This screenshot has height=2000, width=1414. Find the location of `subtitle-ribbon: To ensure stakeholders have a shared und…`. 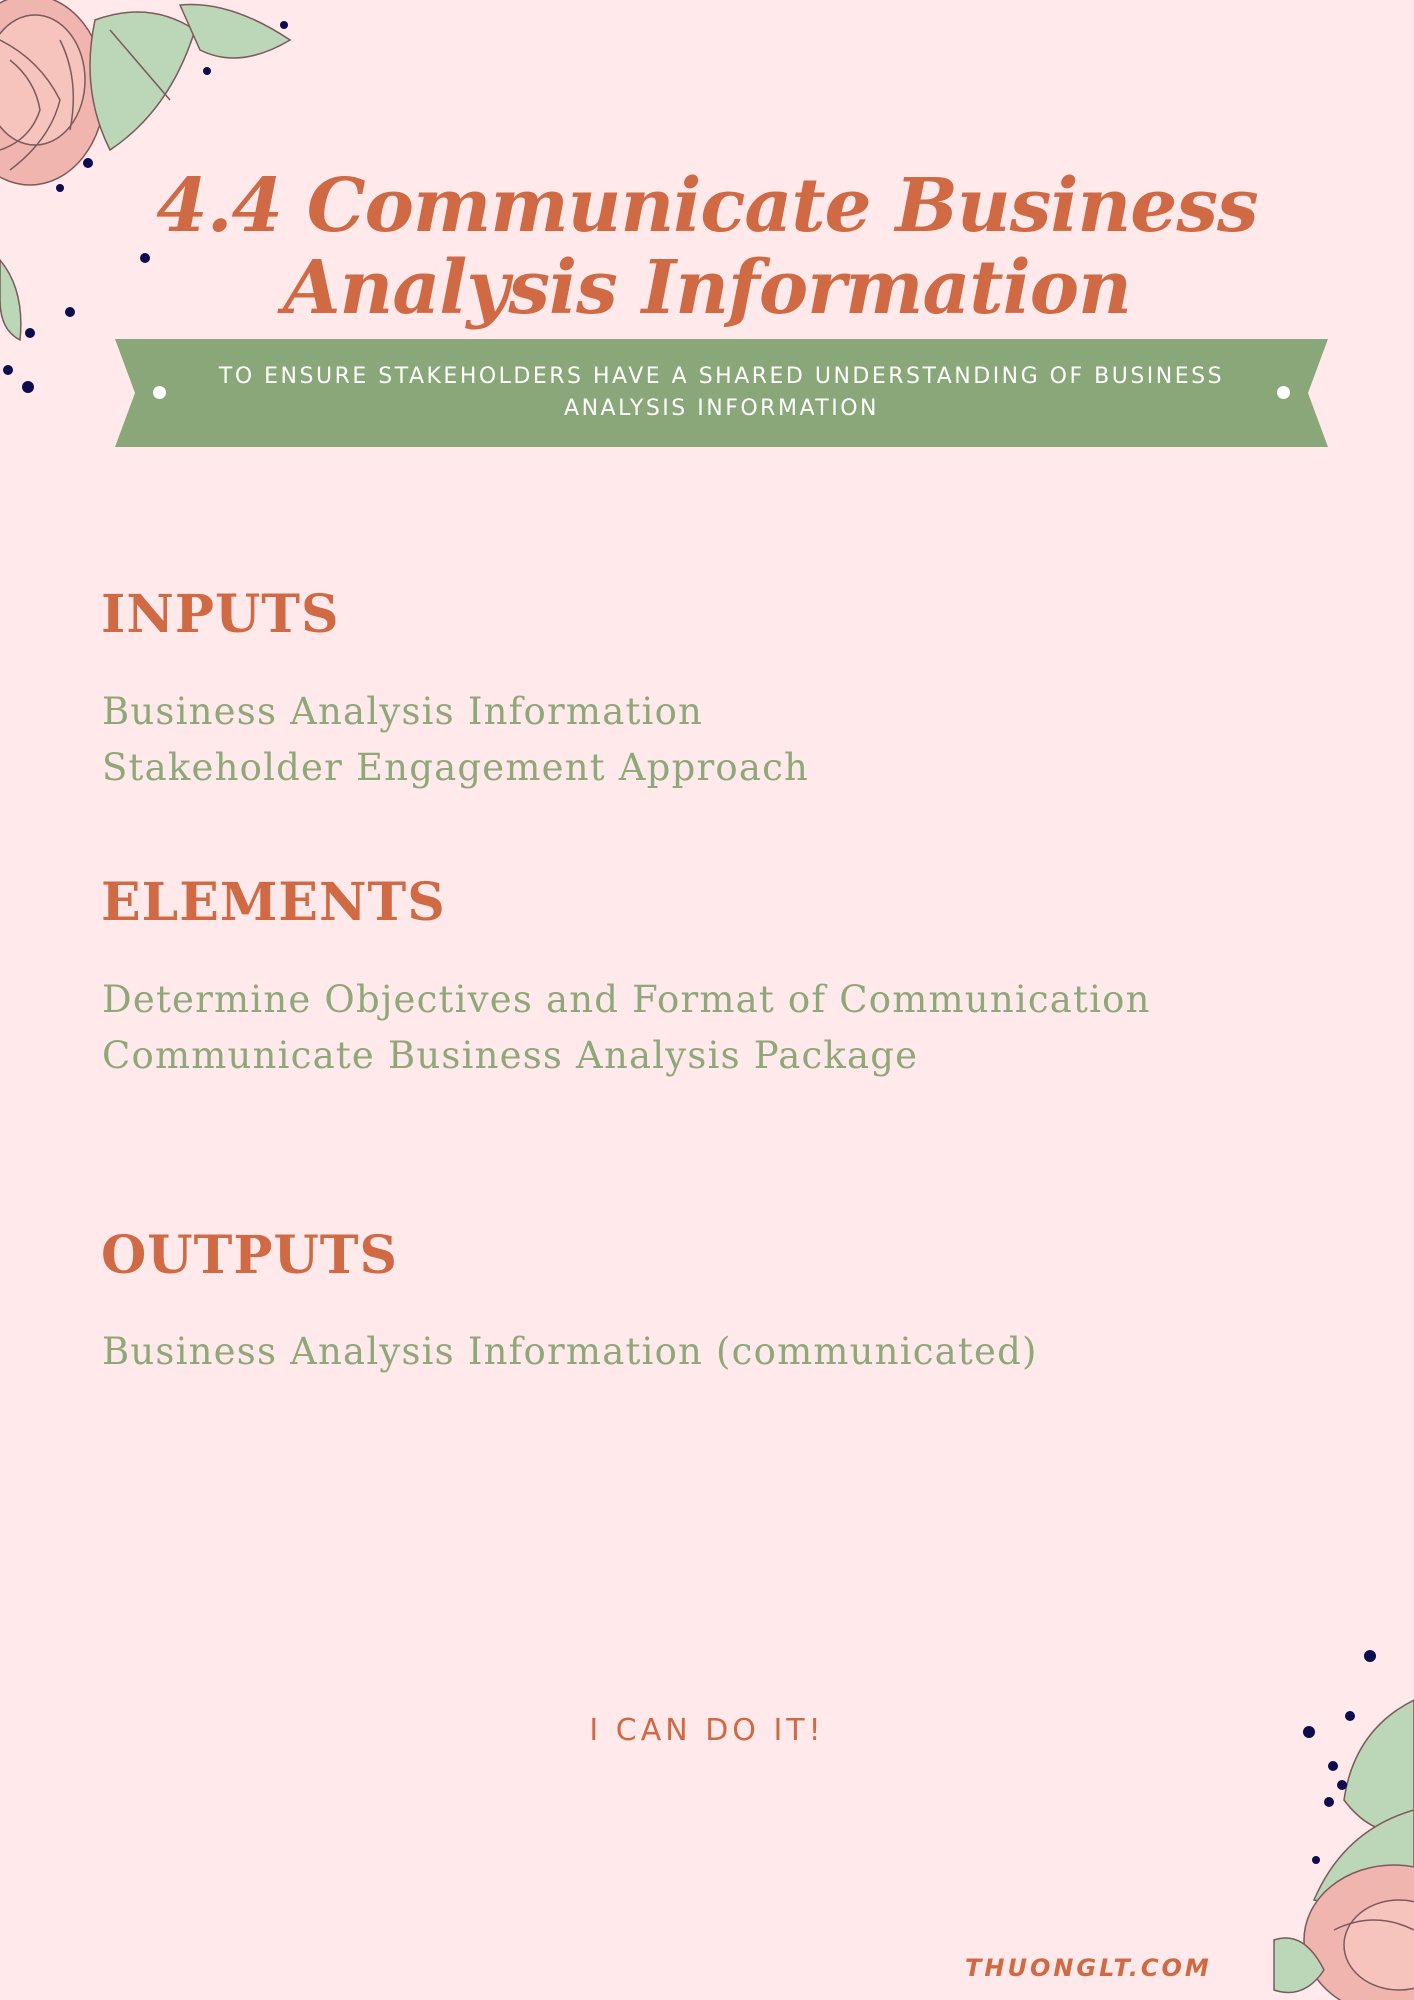

subtitle-ribbon: To ensure stakeholders have a shared und… is located at coordinates (721, 393).